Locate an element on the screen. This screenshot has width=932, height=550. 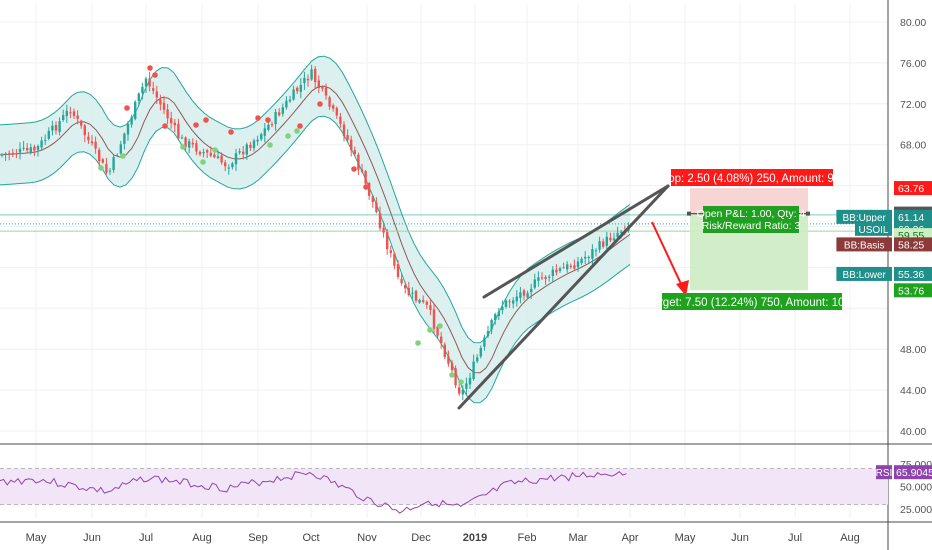
rsi-tick-label: 50.0000 is located at coordinates (916, 488).